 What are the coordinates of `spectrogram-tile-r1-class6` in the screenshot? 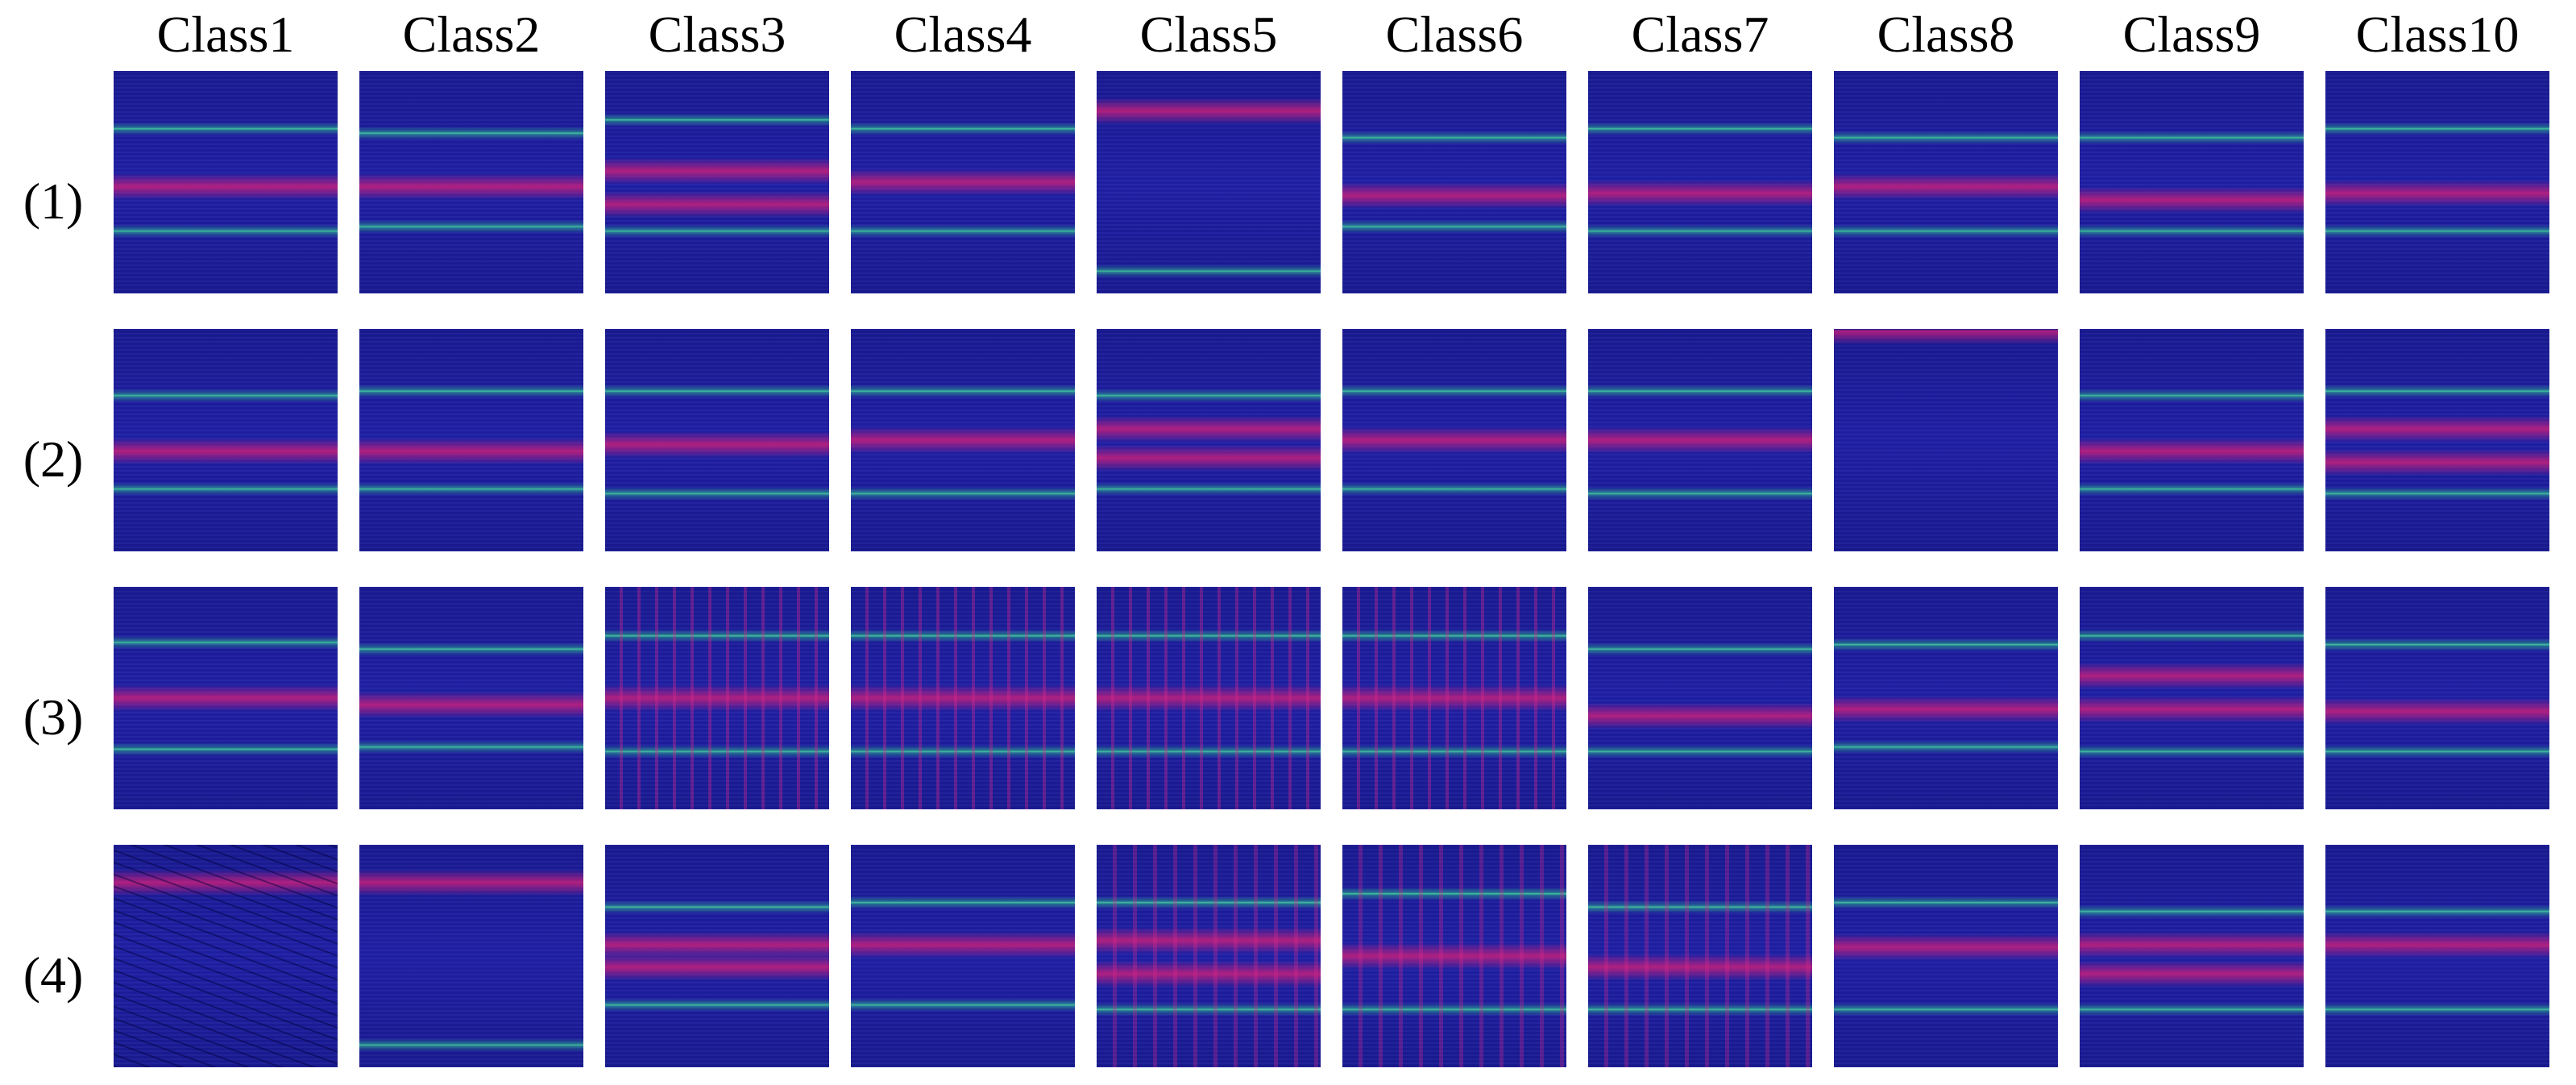 It's located at (1454, 182).